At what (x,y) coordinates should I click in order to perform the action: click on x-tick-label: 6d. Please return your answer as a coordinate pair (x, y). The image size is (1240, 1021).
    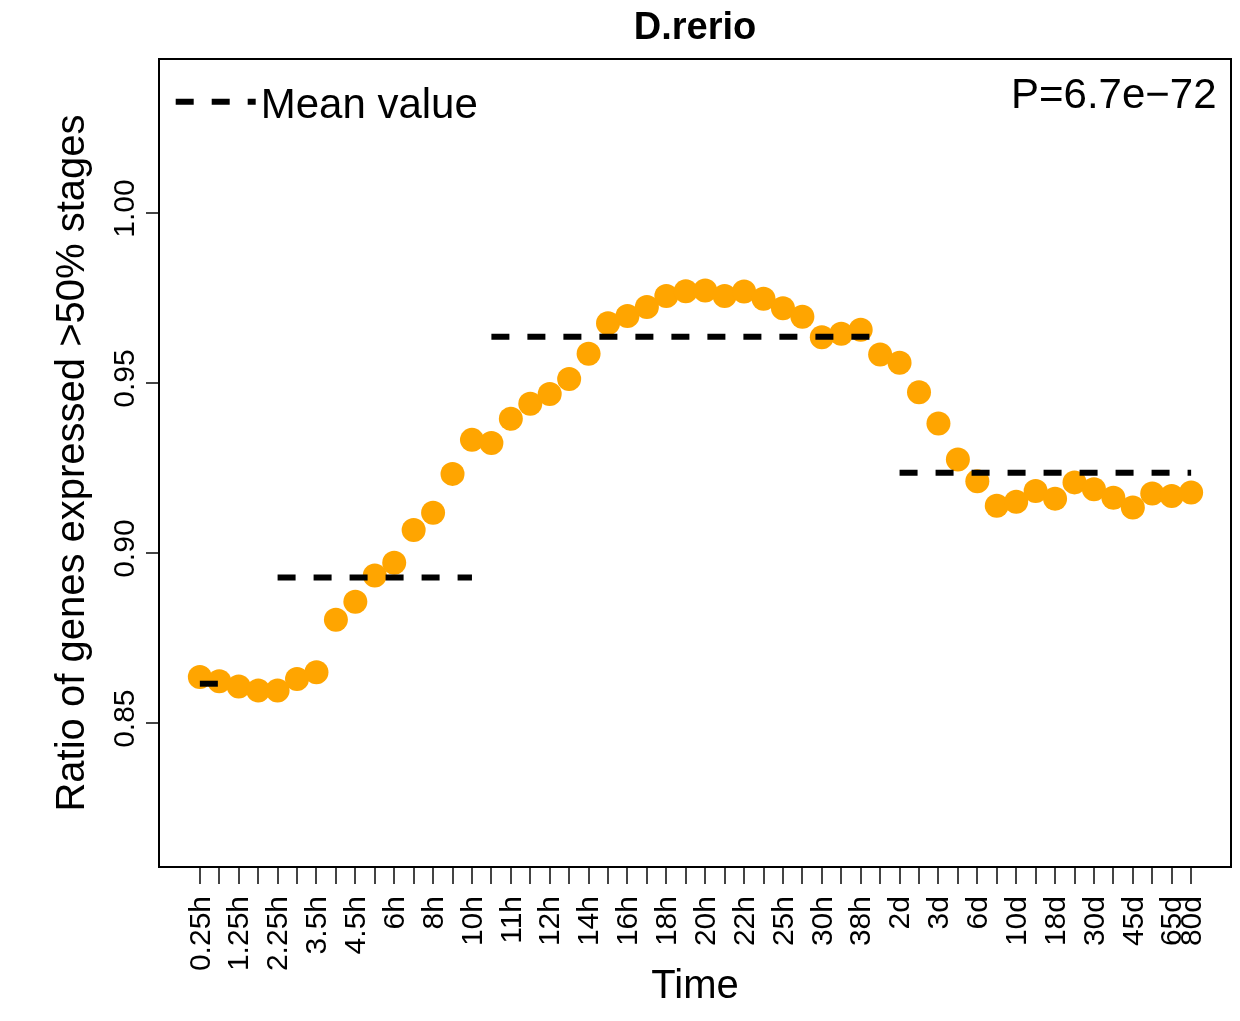
    Looking at the image, I should click on (977, 913).